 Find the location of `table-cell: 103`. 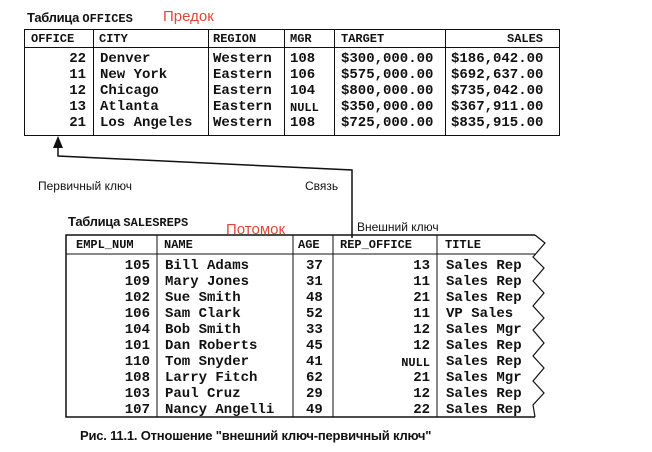

table-cell: 103 is located at coordinates (137, 394).